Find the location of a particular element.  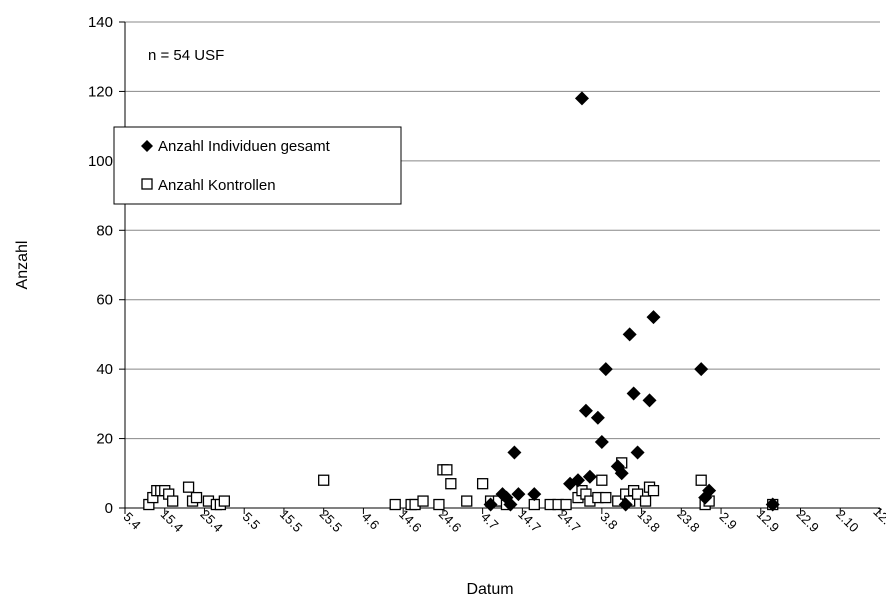

x-tick-label: 23.8 is located at coordinates (688, 521).